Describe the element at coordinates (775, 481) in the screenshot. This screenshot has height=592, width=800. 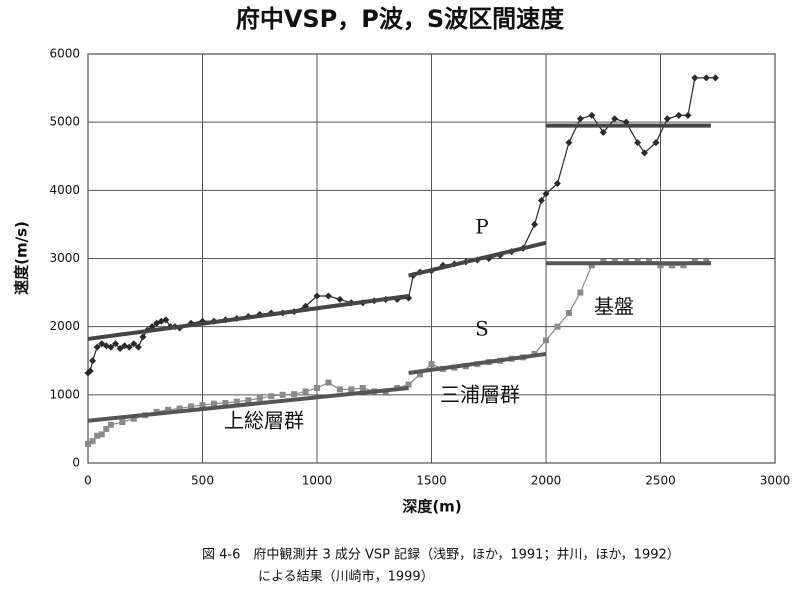
I see `x-tick-label: 3000` at that location.